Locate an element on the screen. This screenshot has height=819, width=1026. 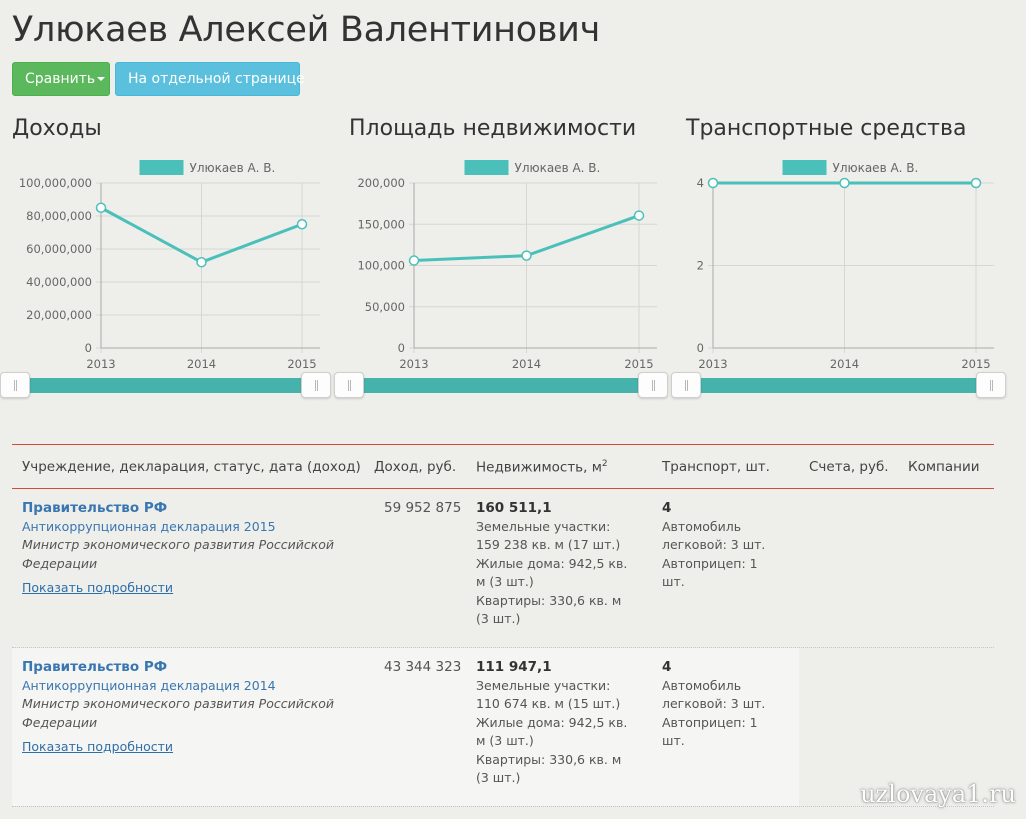
y-tick-label: 100,000,000 is located at coordinates (55, 183).